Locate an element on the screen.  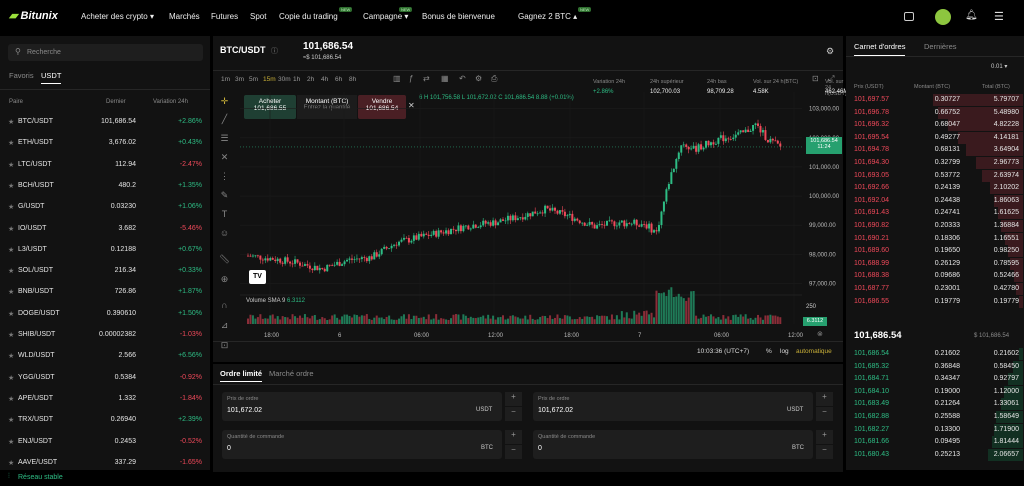
col-pair: Paire is located at coordinates (16, 102).